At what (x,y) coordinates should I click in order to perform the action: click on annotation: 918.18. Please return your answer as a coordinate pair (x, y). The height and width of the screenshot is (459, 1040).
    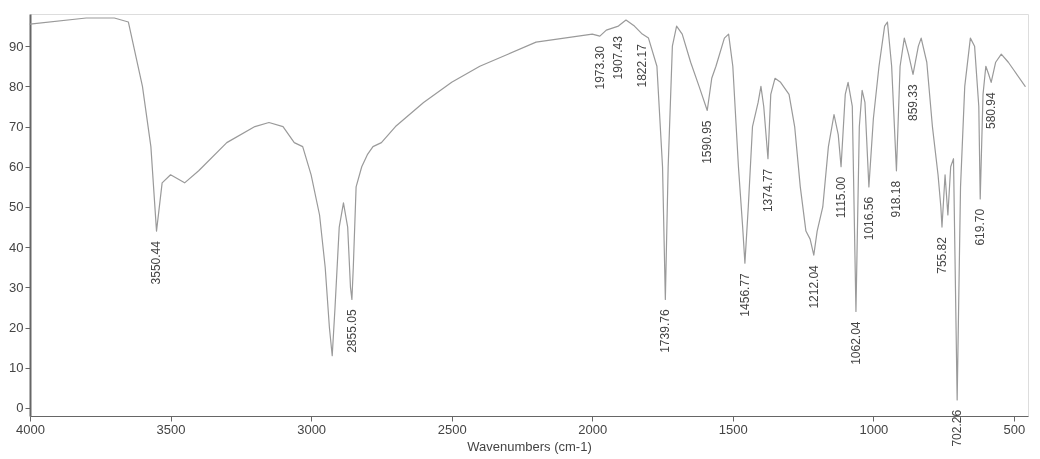
    Looking at the image, I should click on (896, 199).